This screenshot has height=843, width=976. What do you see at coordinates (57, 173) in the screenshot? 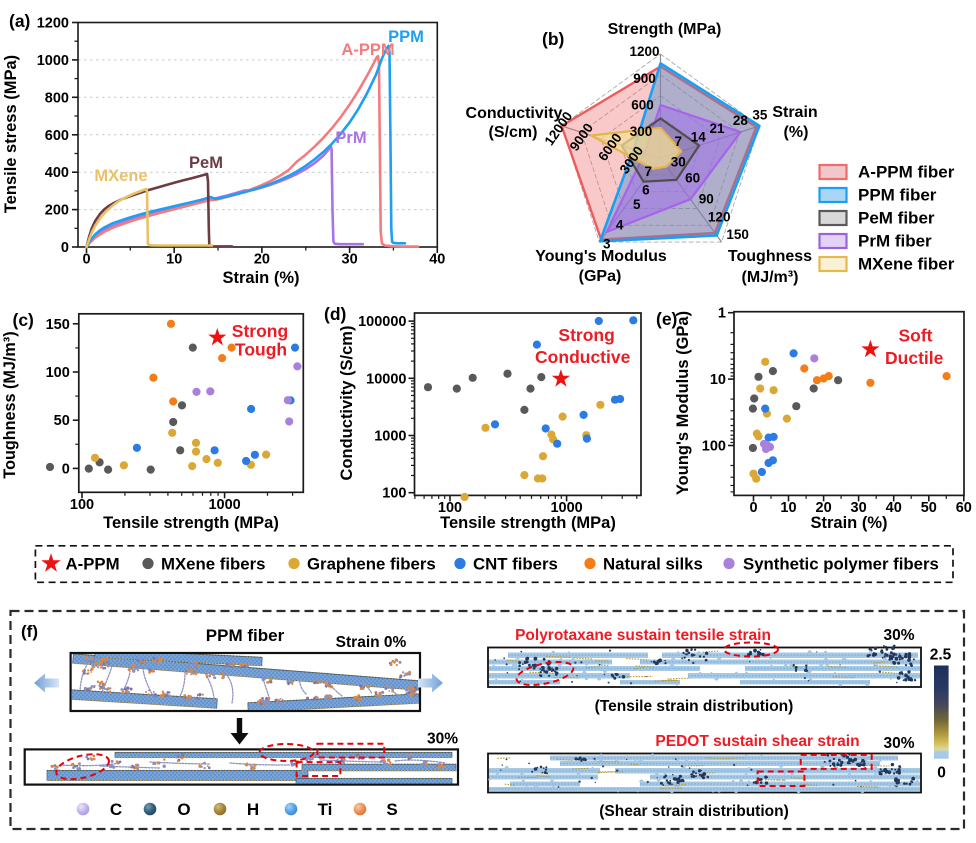
I see `svg-text: 400` at bounding box center [57, 173].